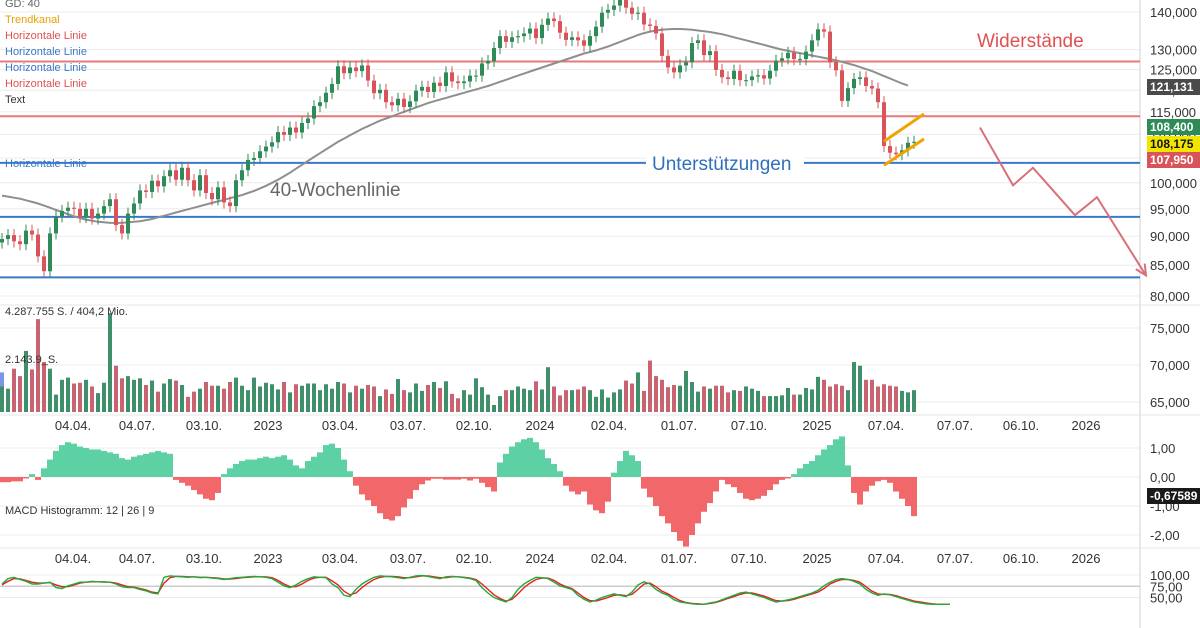  I want to click on macd-tick-label: 0,00, so click(1162, 477).